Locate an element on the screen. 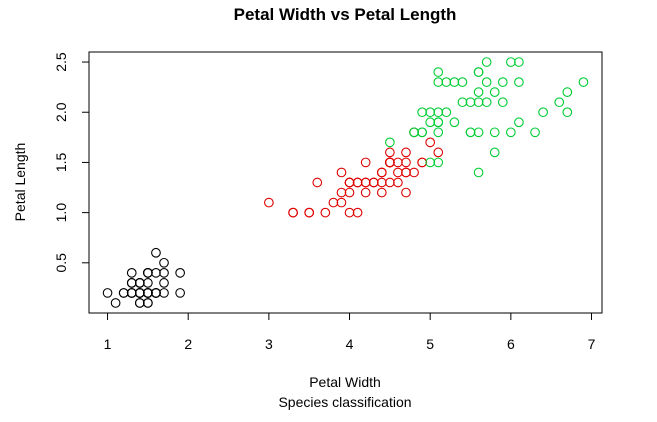 The image size is (657, 422). x-tick-label: 6 is located at coordinates (511, 344).